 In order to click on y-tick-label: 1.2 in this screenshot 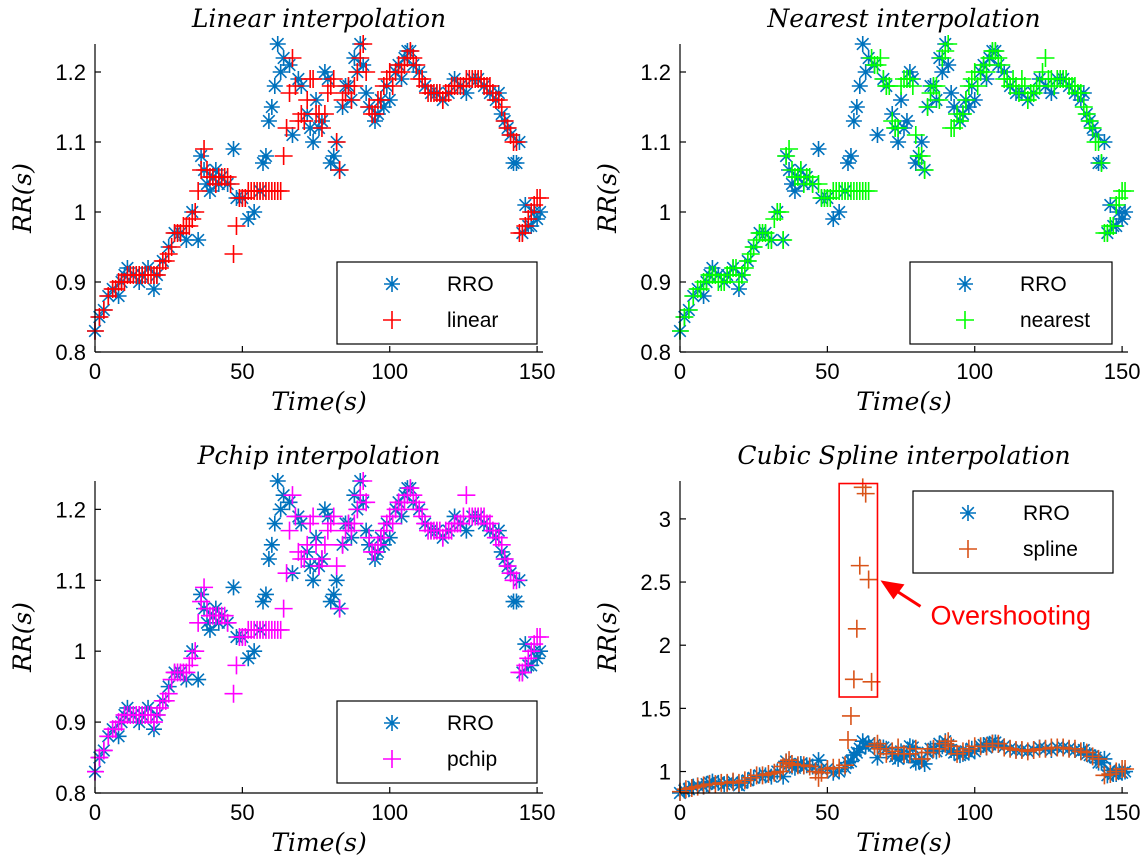, I will do `click(655, 72)`.